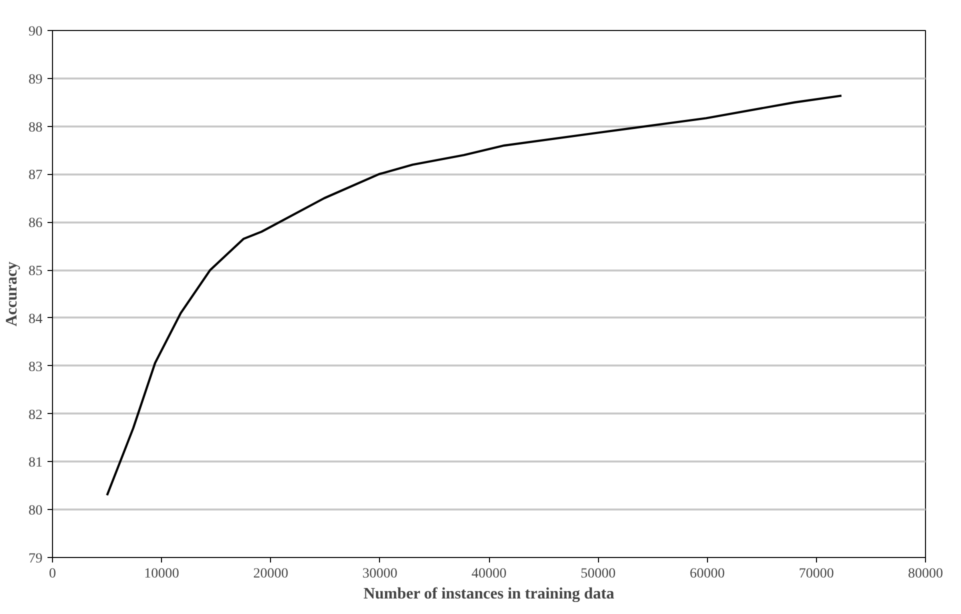  Describe the element at coordinates (35, 367) in the screenshot. I see `y-tick-label: 83` at that location.